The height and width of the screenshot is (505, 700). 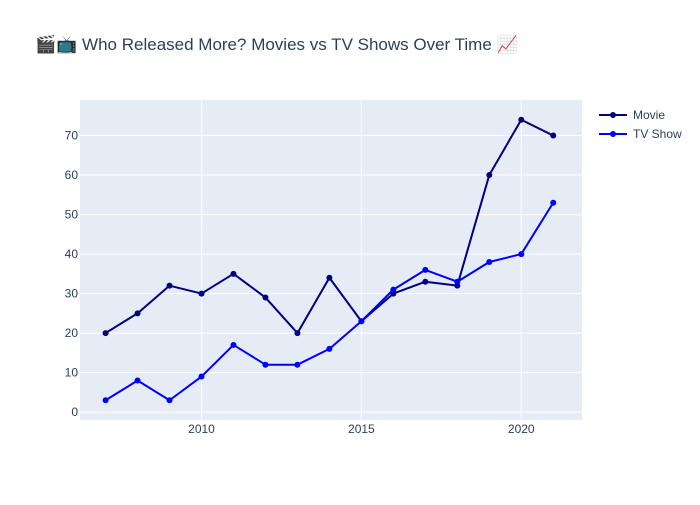 What do you see at coordinates (361, 429) in the screenshot?
I see `x-tick-label: 2015` at bounding box center [361, 429].